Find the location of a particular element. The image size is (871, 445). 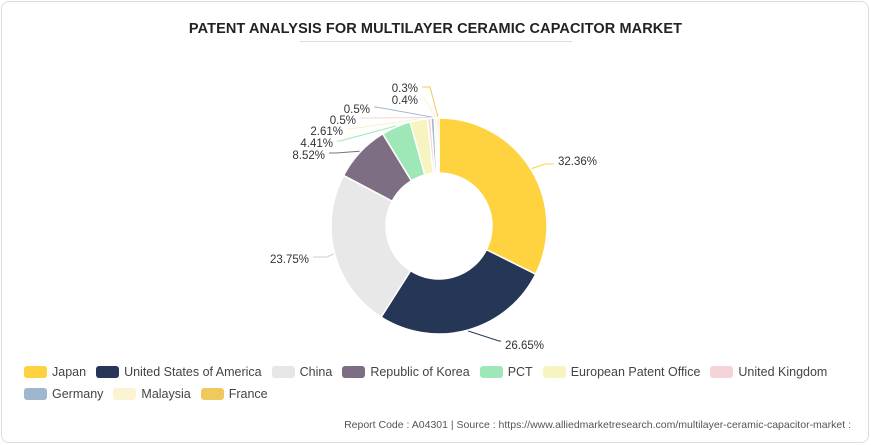

data-label-pct: 4.41% is located at coordinates (316, 144).